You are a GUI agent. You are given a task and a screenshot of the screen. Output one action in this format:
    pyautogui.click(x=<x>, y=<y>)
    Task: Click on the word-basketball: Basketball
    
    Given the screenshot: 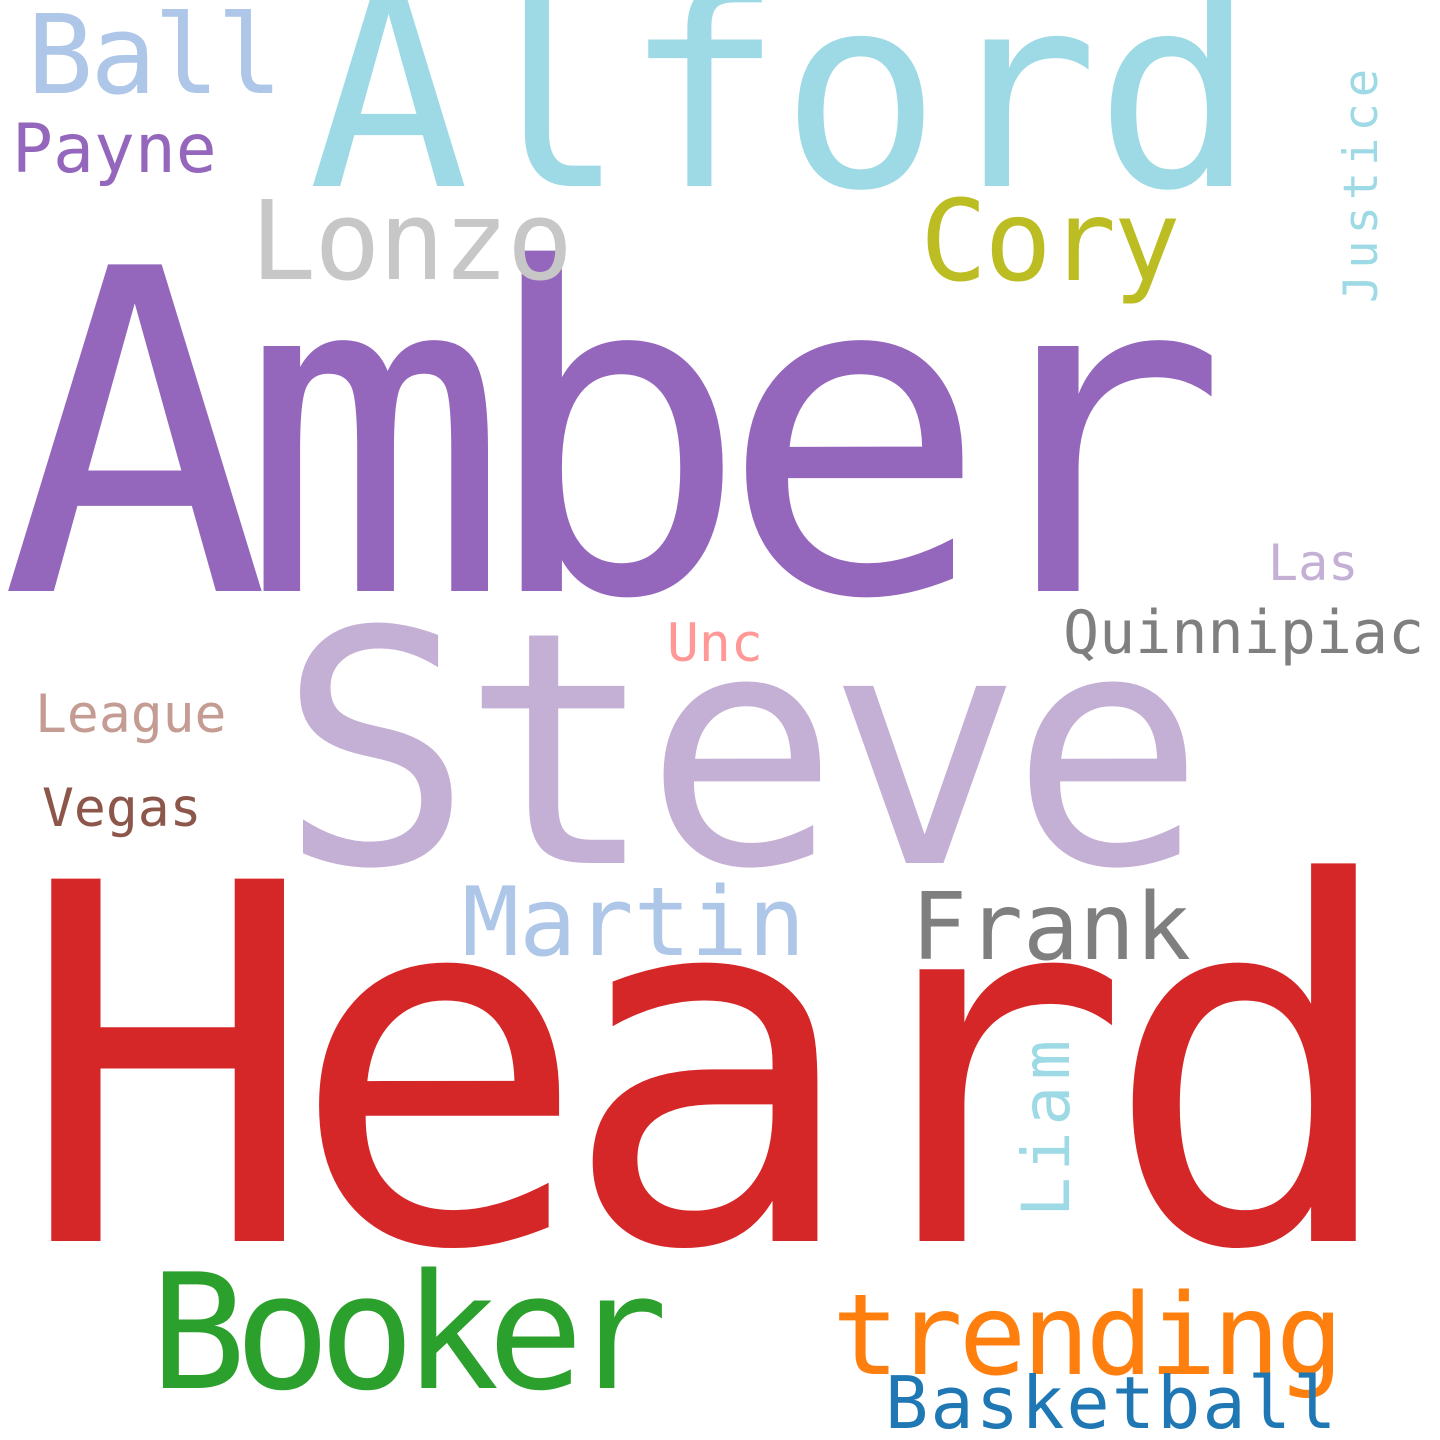 What is the action you would take?
    pyautogui.click(x=1112, y=1400)
    